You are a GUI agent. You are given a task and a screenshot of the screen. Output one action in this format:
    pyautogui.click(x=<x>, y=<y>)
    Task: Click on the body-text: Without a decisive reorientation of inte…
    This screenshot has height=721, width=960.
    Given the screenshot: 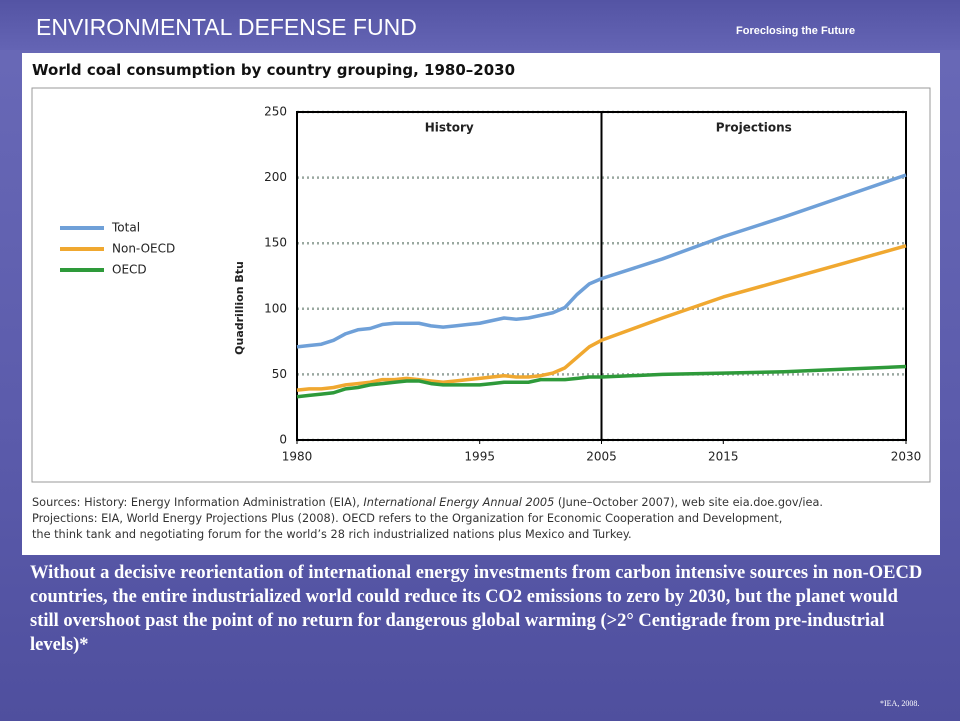 What is the action you would take?
    pyautogui.click(x=476, y=609)
    